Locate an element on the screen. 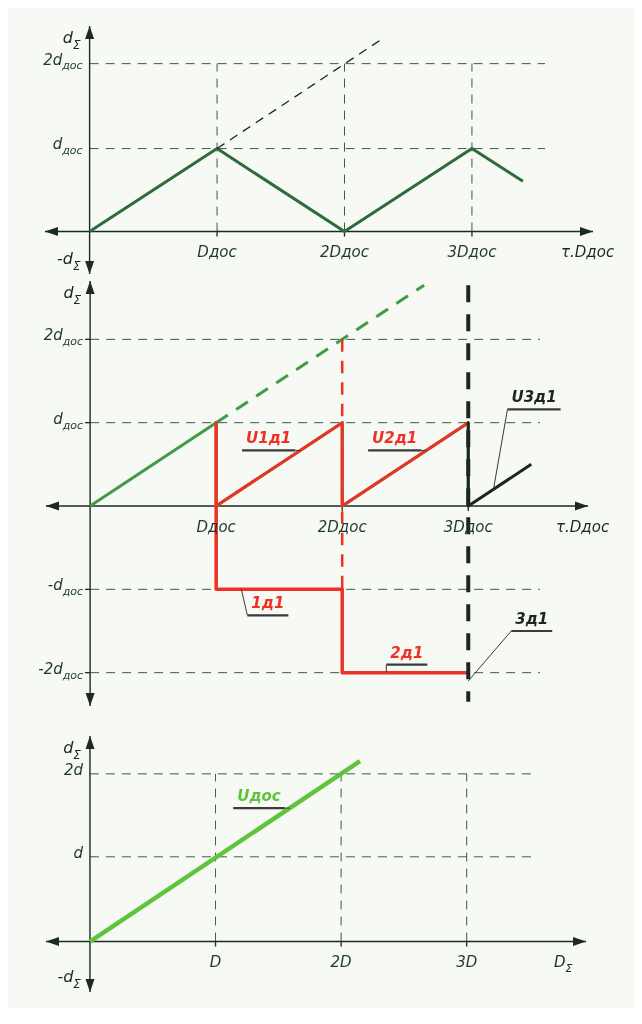 The image size is (642, 1024). series-label: U1д1 is located at coordinates (269, 438).